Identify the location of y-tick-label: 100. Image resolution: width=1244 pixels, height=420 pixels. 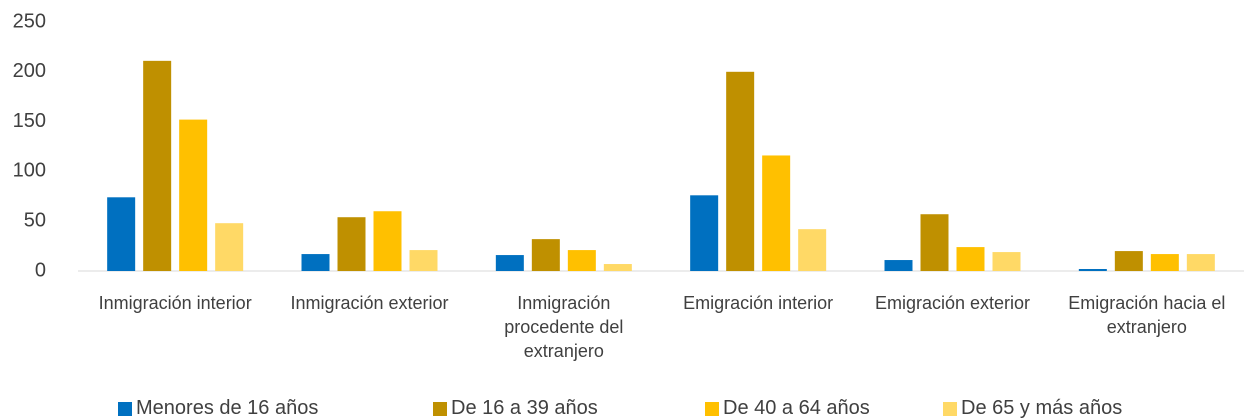
(29, 171).